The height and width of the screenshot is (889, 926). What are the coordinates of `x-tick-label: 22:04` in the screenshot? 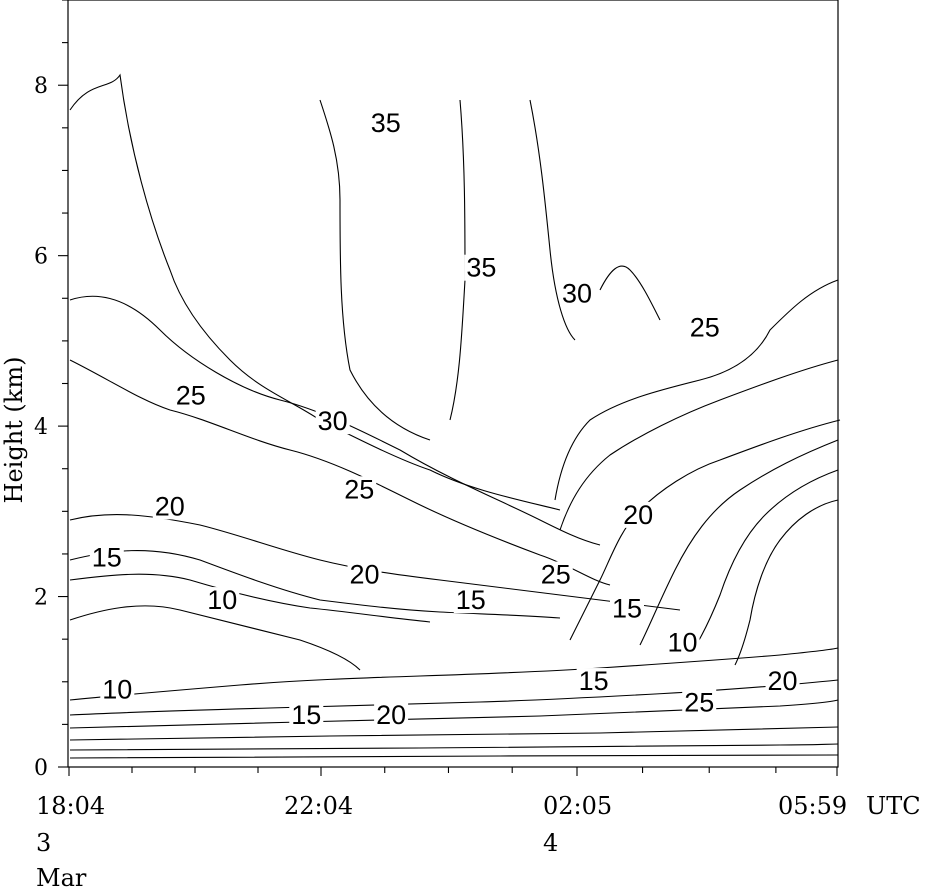 It's located at (318, 806).